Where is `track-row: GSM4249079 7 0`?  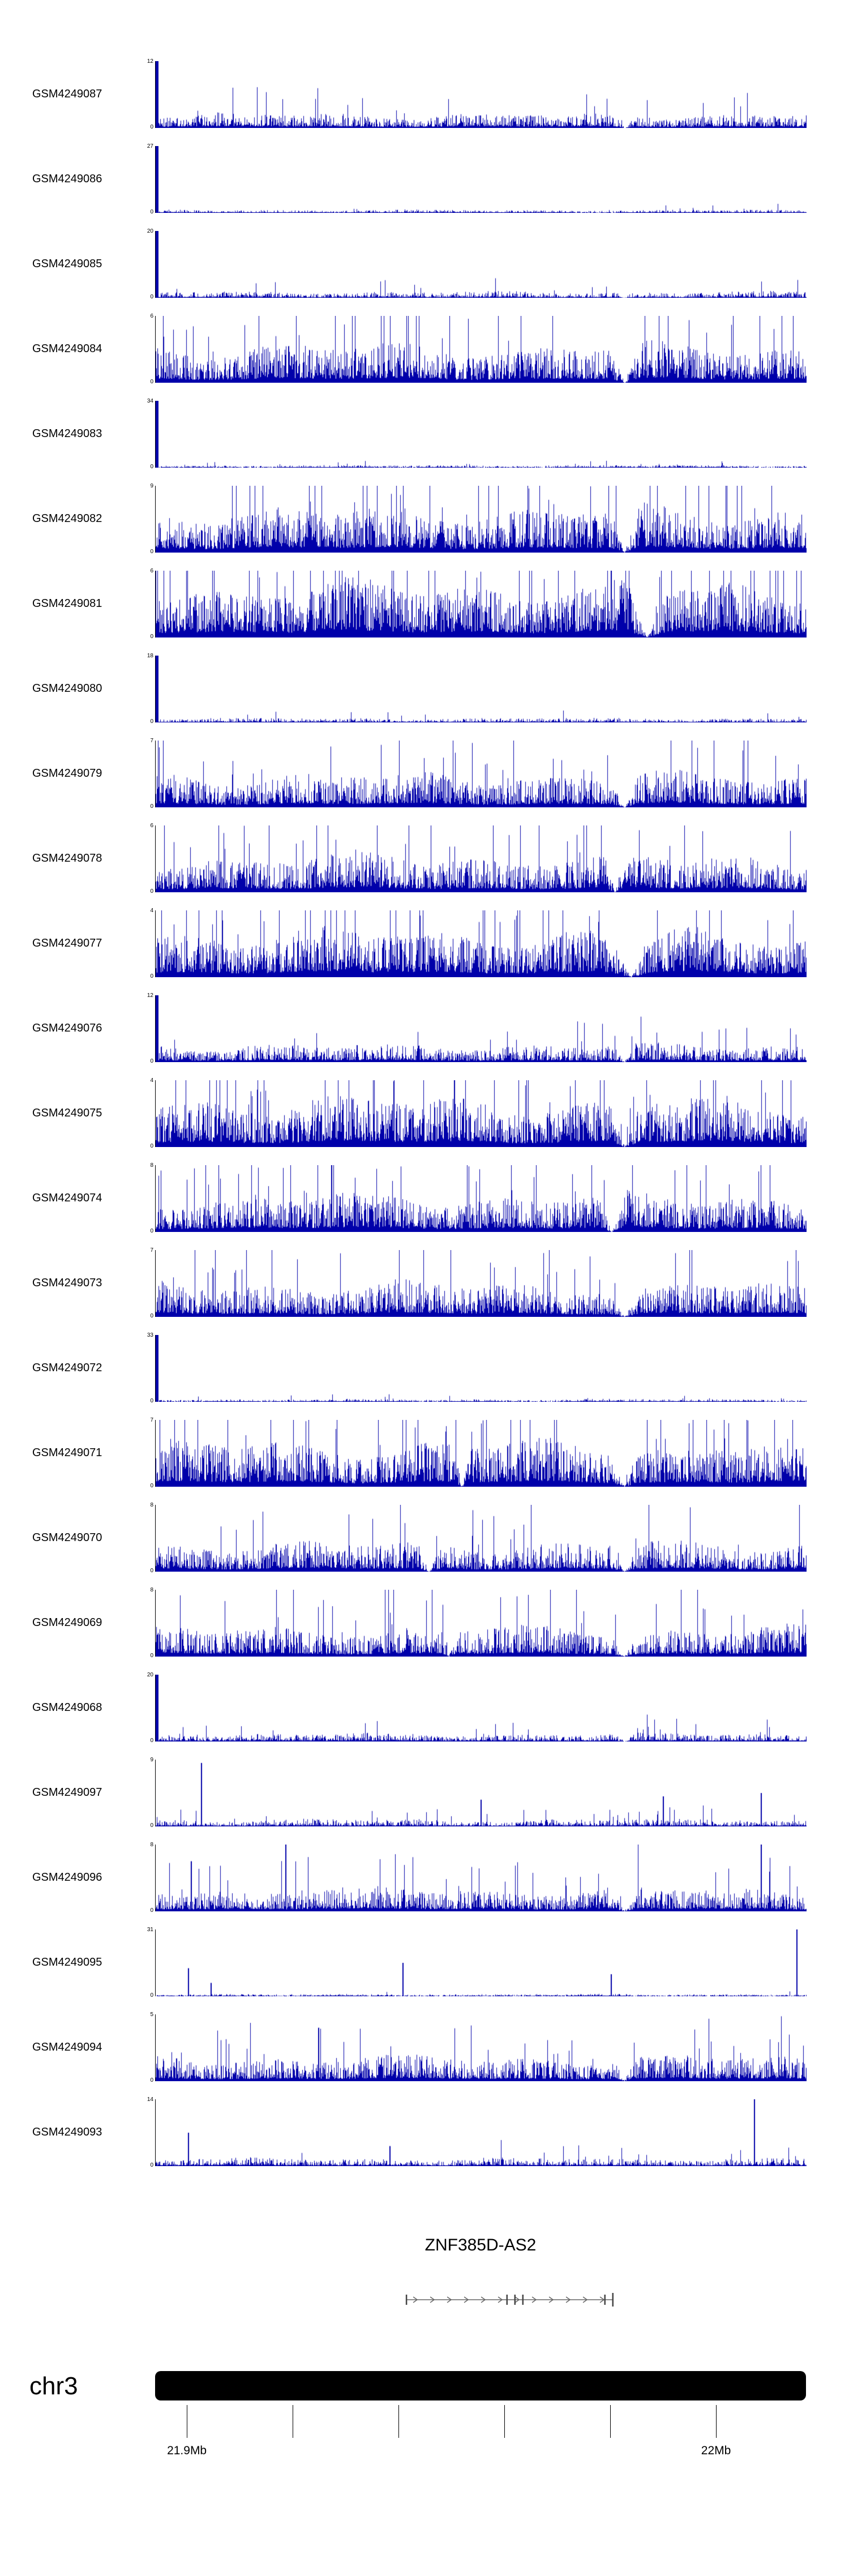 track-row: GSM4249079 7 0 is located at coordinates (424, 781).